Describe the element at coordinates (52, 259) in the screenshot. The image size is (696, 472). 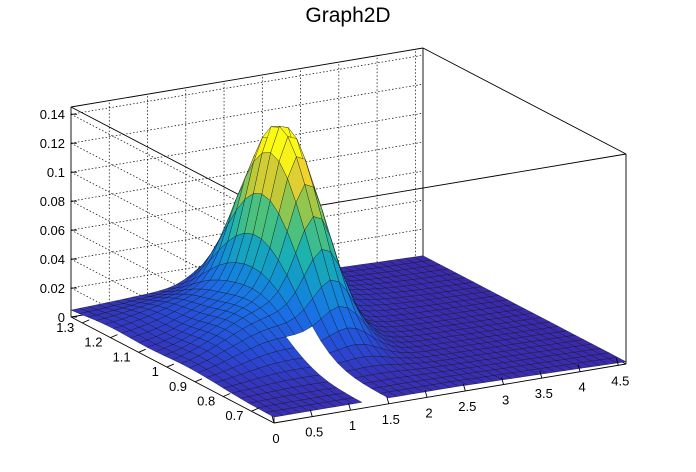
I see `z-tick-label: 0.04` at that location.